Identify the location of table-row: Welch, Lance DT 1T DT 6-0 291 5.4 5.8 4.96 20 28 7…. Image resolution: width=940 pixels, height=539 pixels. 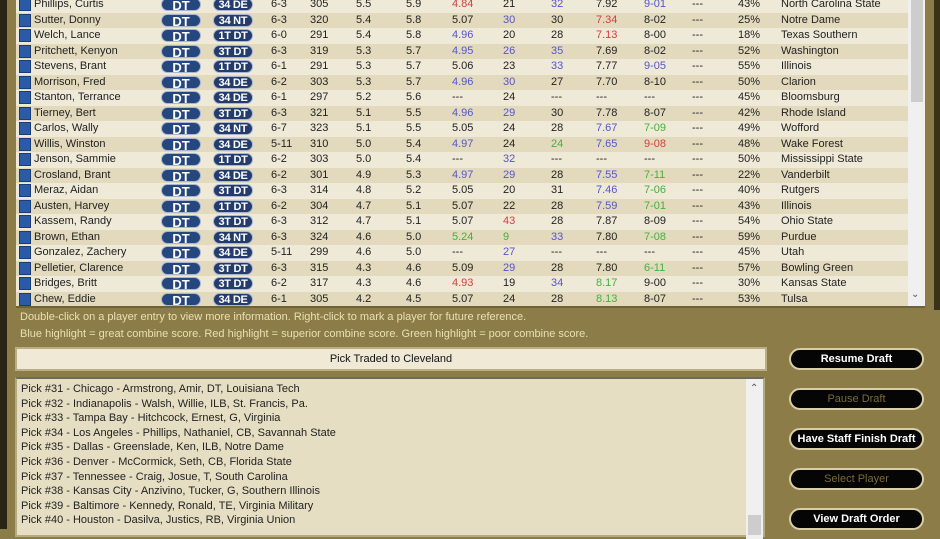
(462, 36).